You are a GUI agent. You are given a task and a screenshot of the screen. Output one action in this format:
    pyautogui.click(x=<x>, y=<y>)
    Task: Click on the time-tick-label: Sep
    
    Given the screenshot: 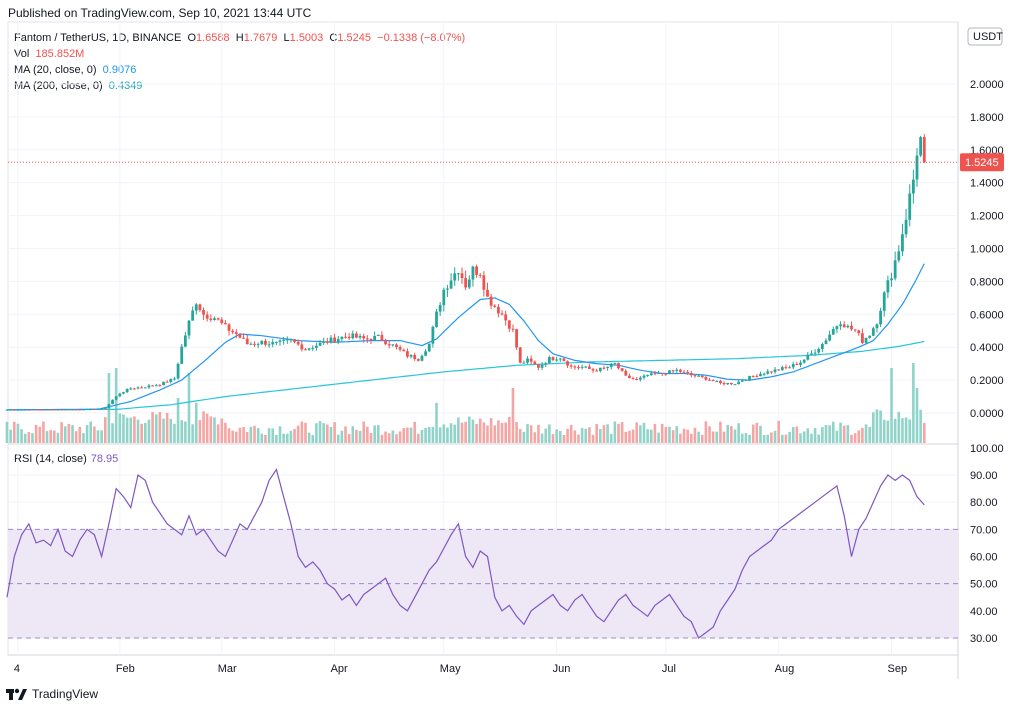 What is the action you would take?
    pyautogui.click(x=898, y=669)
    